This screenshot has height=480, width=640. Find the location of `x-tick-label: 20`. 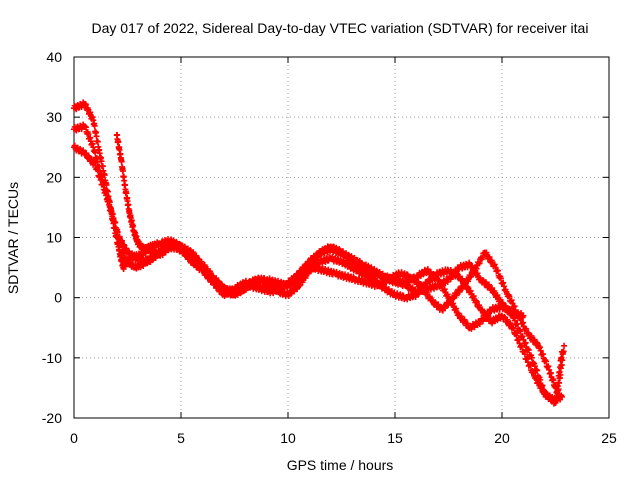

x-tick-label: 20 is located at coordinates (502, 438).